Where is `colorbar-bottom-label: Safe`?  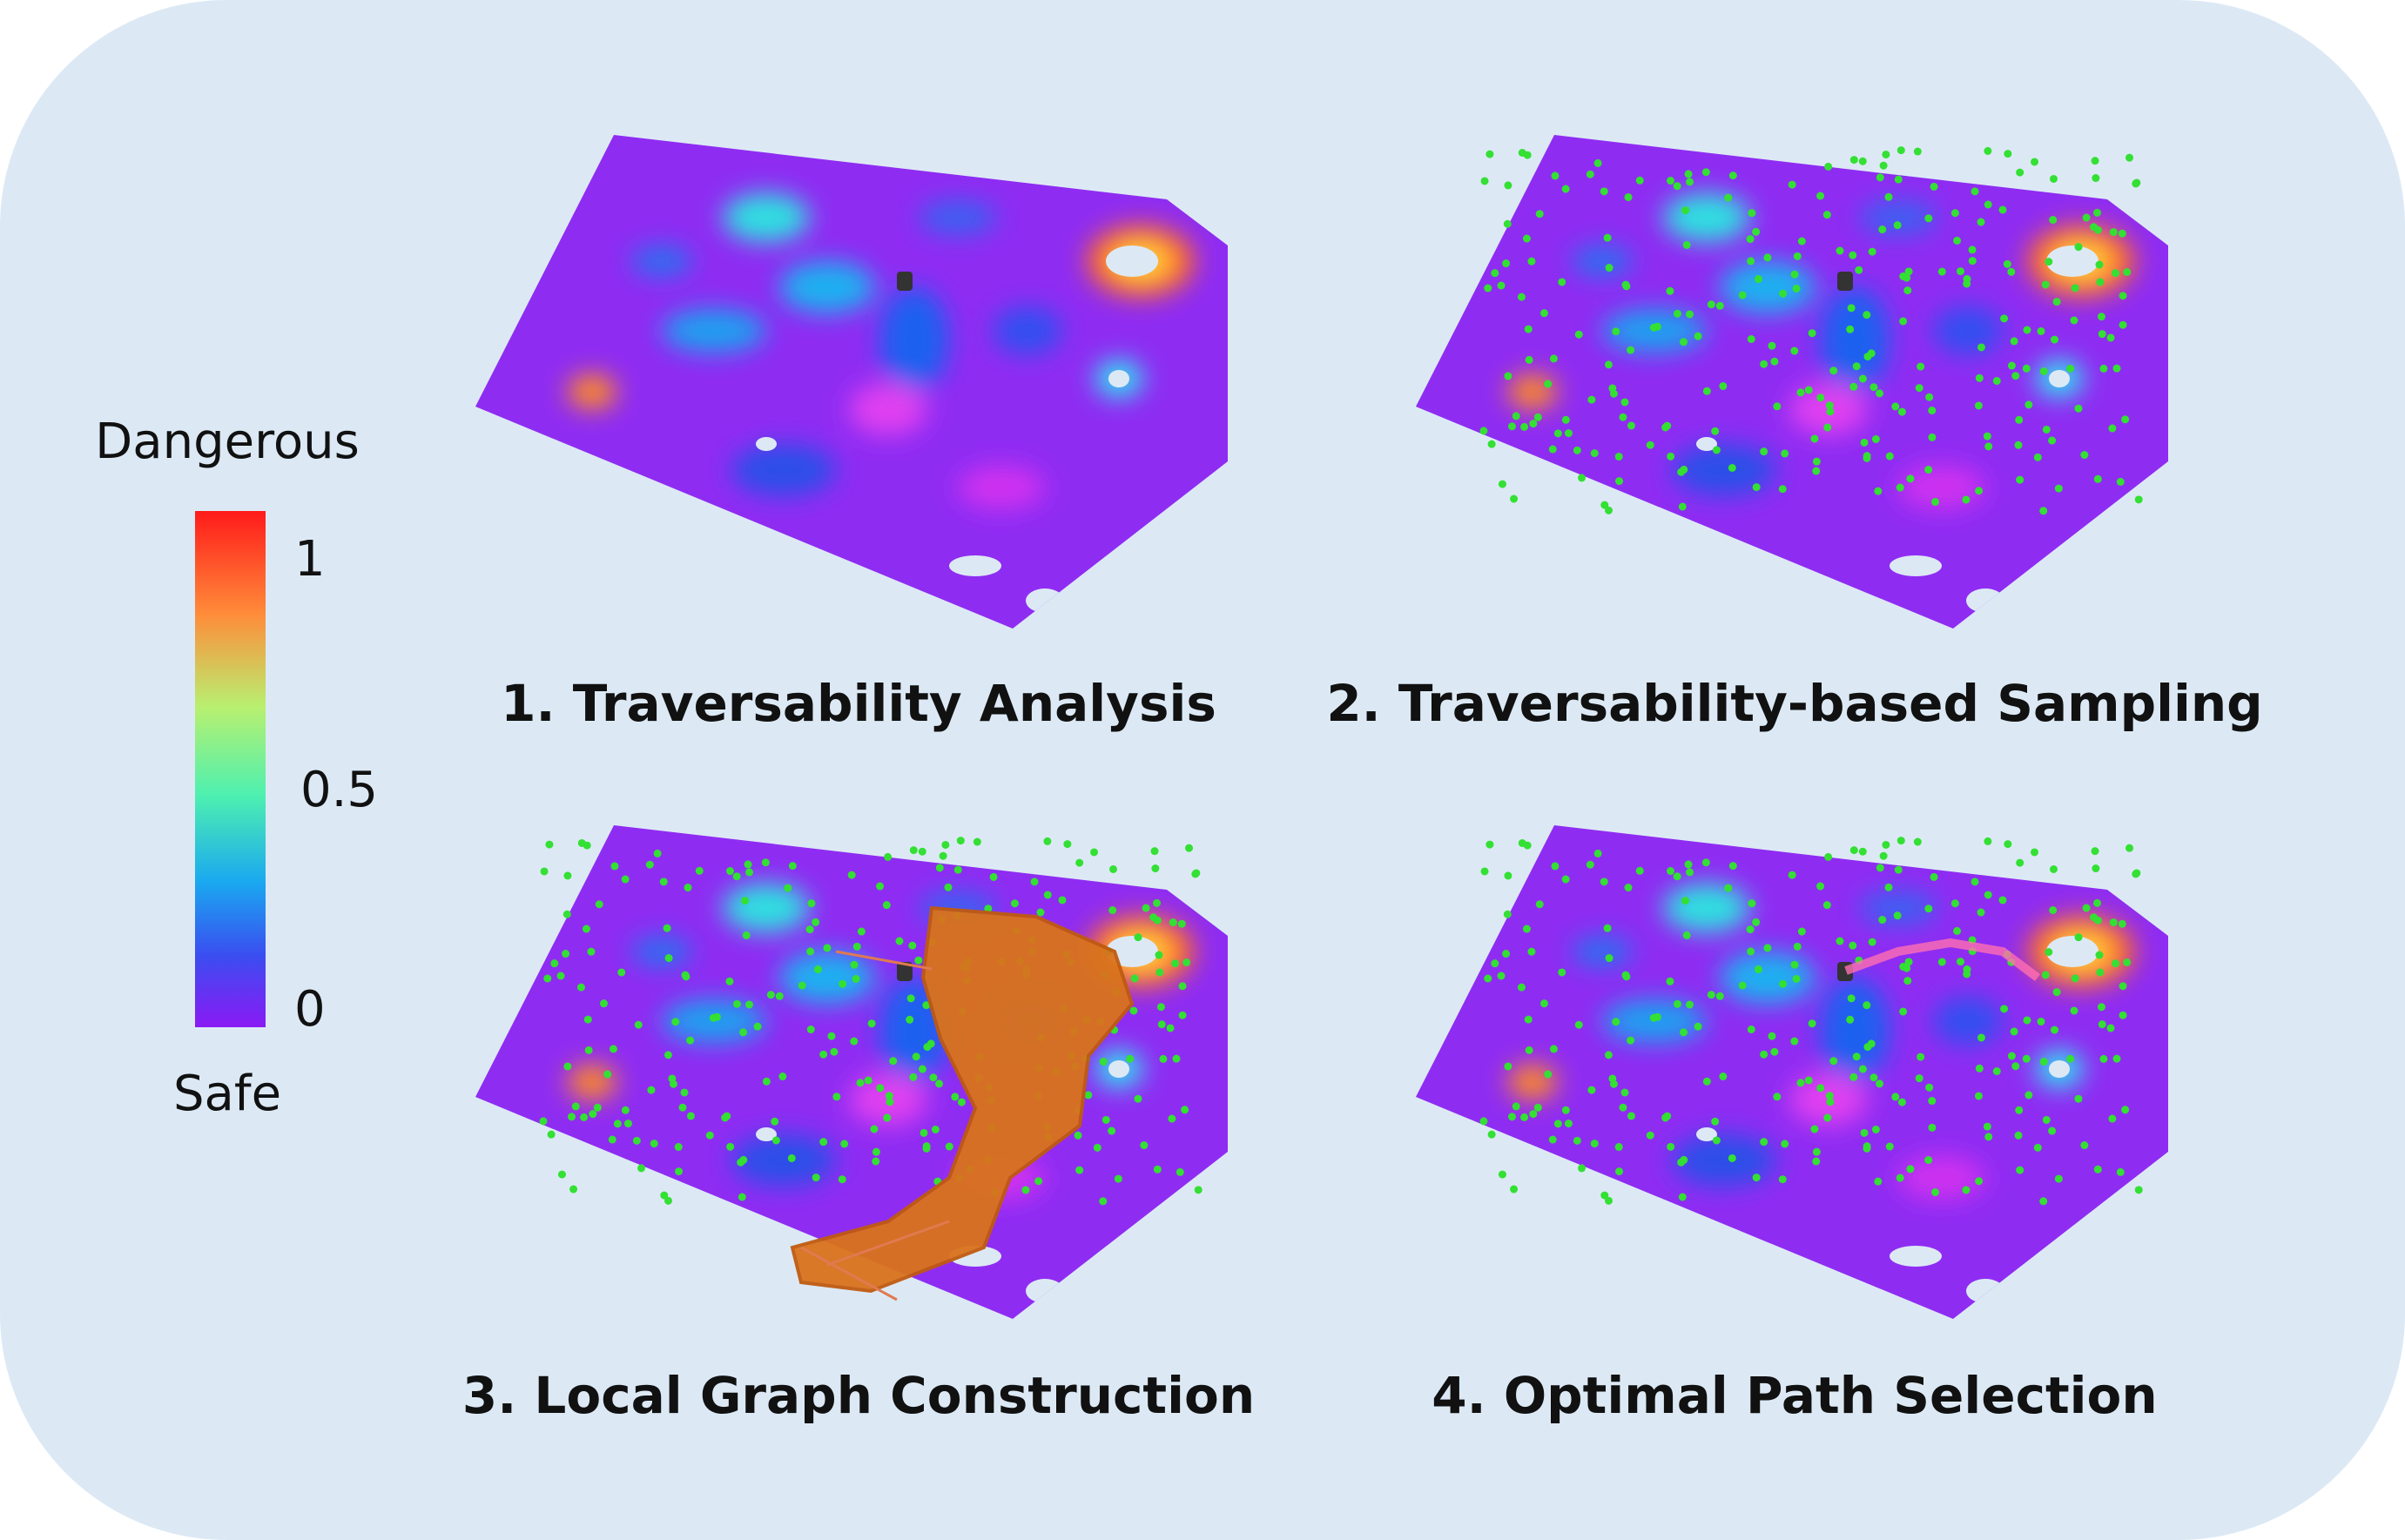
colorbar-bottom-label: Safe is located at coordinates (227, 1094).